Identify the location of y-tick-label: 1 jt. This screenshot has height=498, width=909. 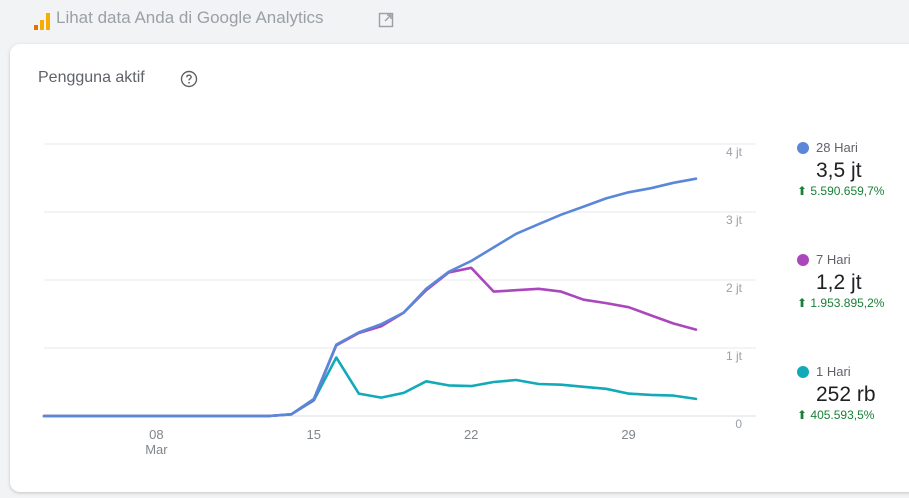
(734, 356).